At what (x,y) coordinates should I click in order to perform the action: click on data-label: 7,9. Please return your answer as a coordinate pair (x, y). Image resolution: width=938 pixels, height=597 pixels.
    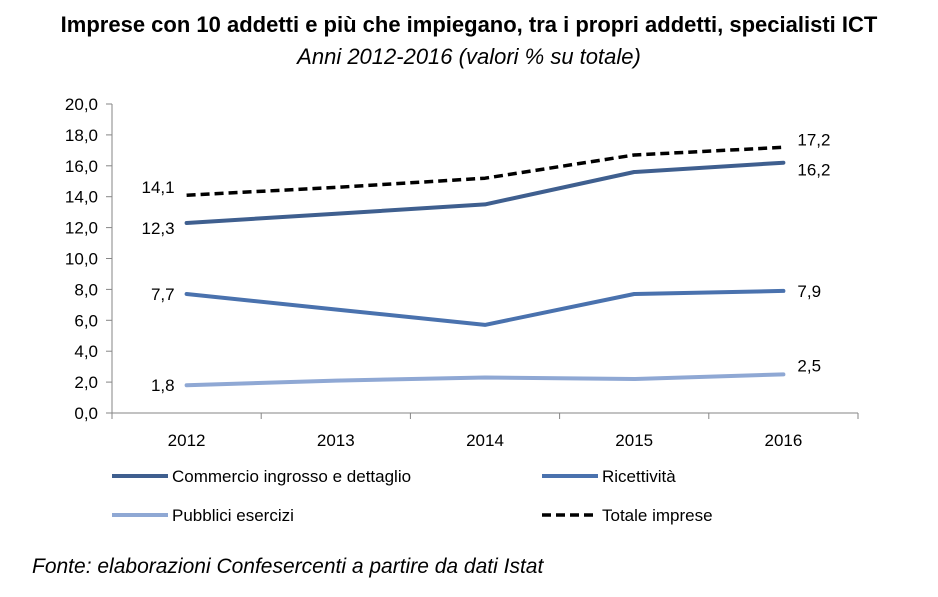
    Looking at the image, I should click on (809, 291).